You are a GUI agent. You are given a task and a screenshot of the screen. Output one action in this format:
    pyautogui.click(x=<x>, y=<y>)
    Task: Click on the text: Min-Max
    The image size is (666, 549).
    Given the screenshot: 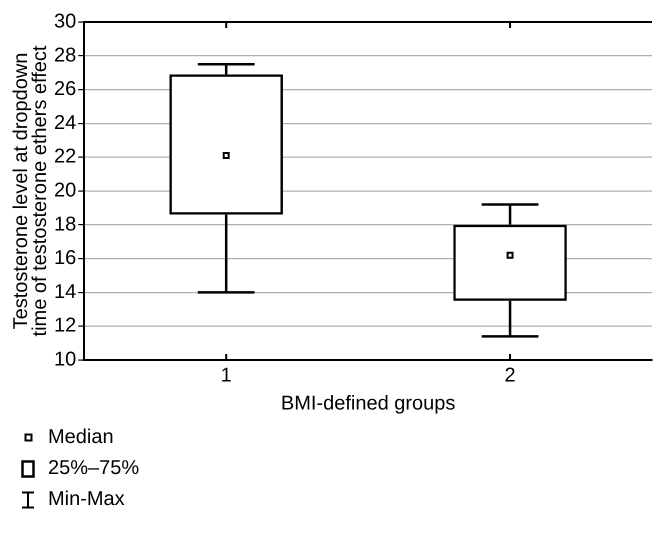 What is the action you would take?
    pyautogui.click(x=86, y=499)
    